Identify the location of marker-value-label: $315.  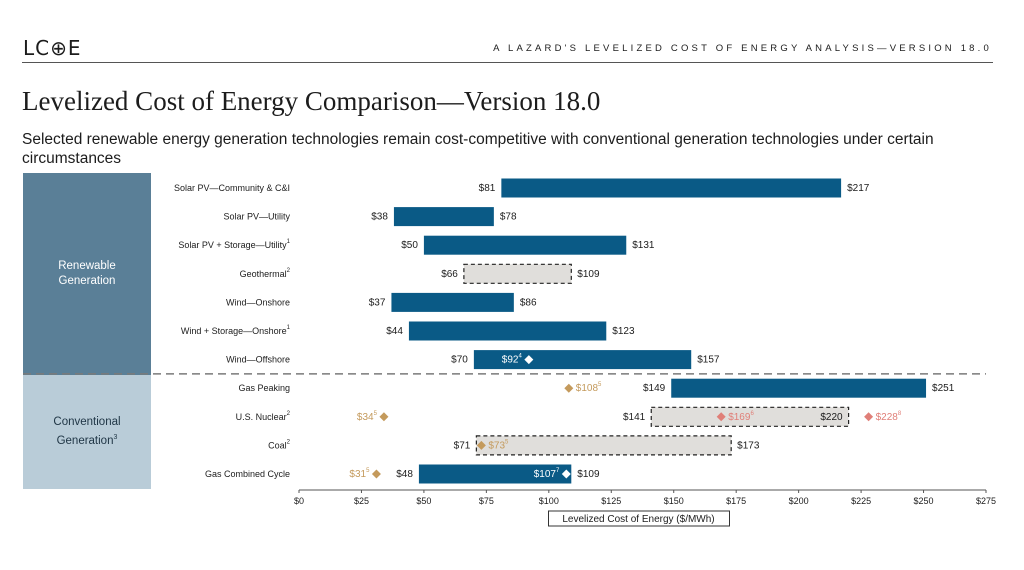
(359, 474).